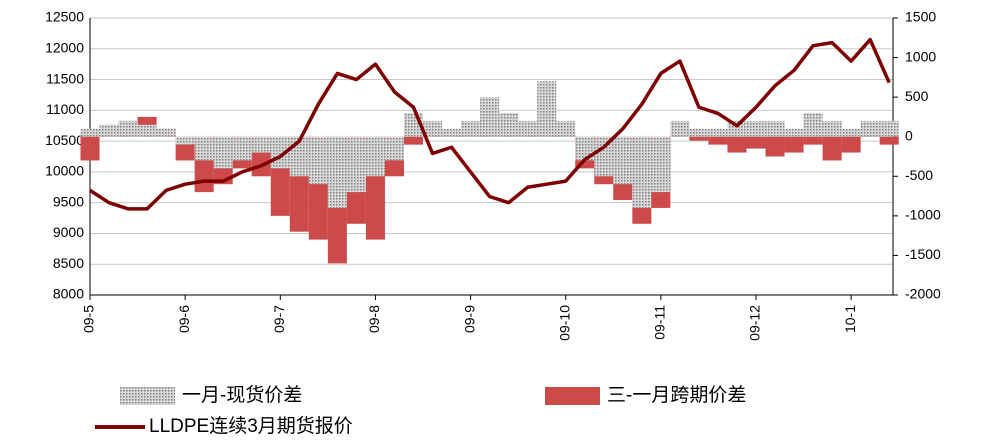 The image size is (985, 441). Describe the element at coordinates (68, 201) in the screenshot. I see `y-tick-label: 9500` at that location.